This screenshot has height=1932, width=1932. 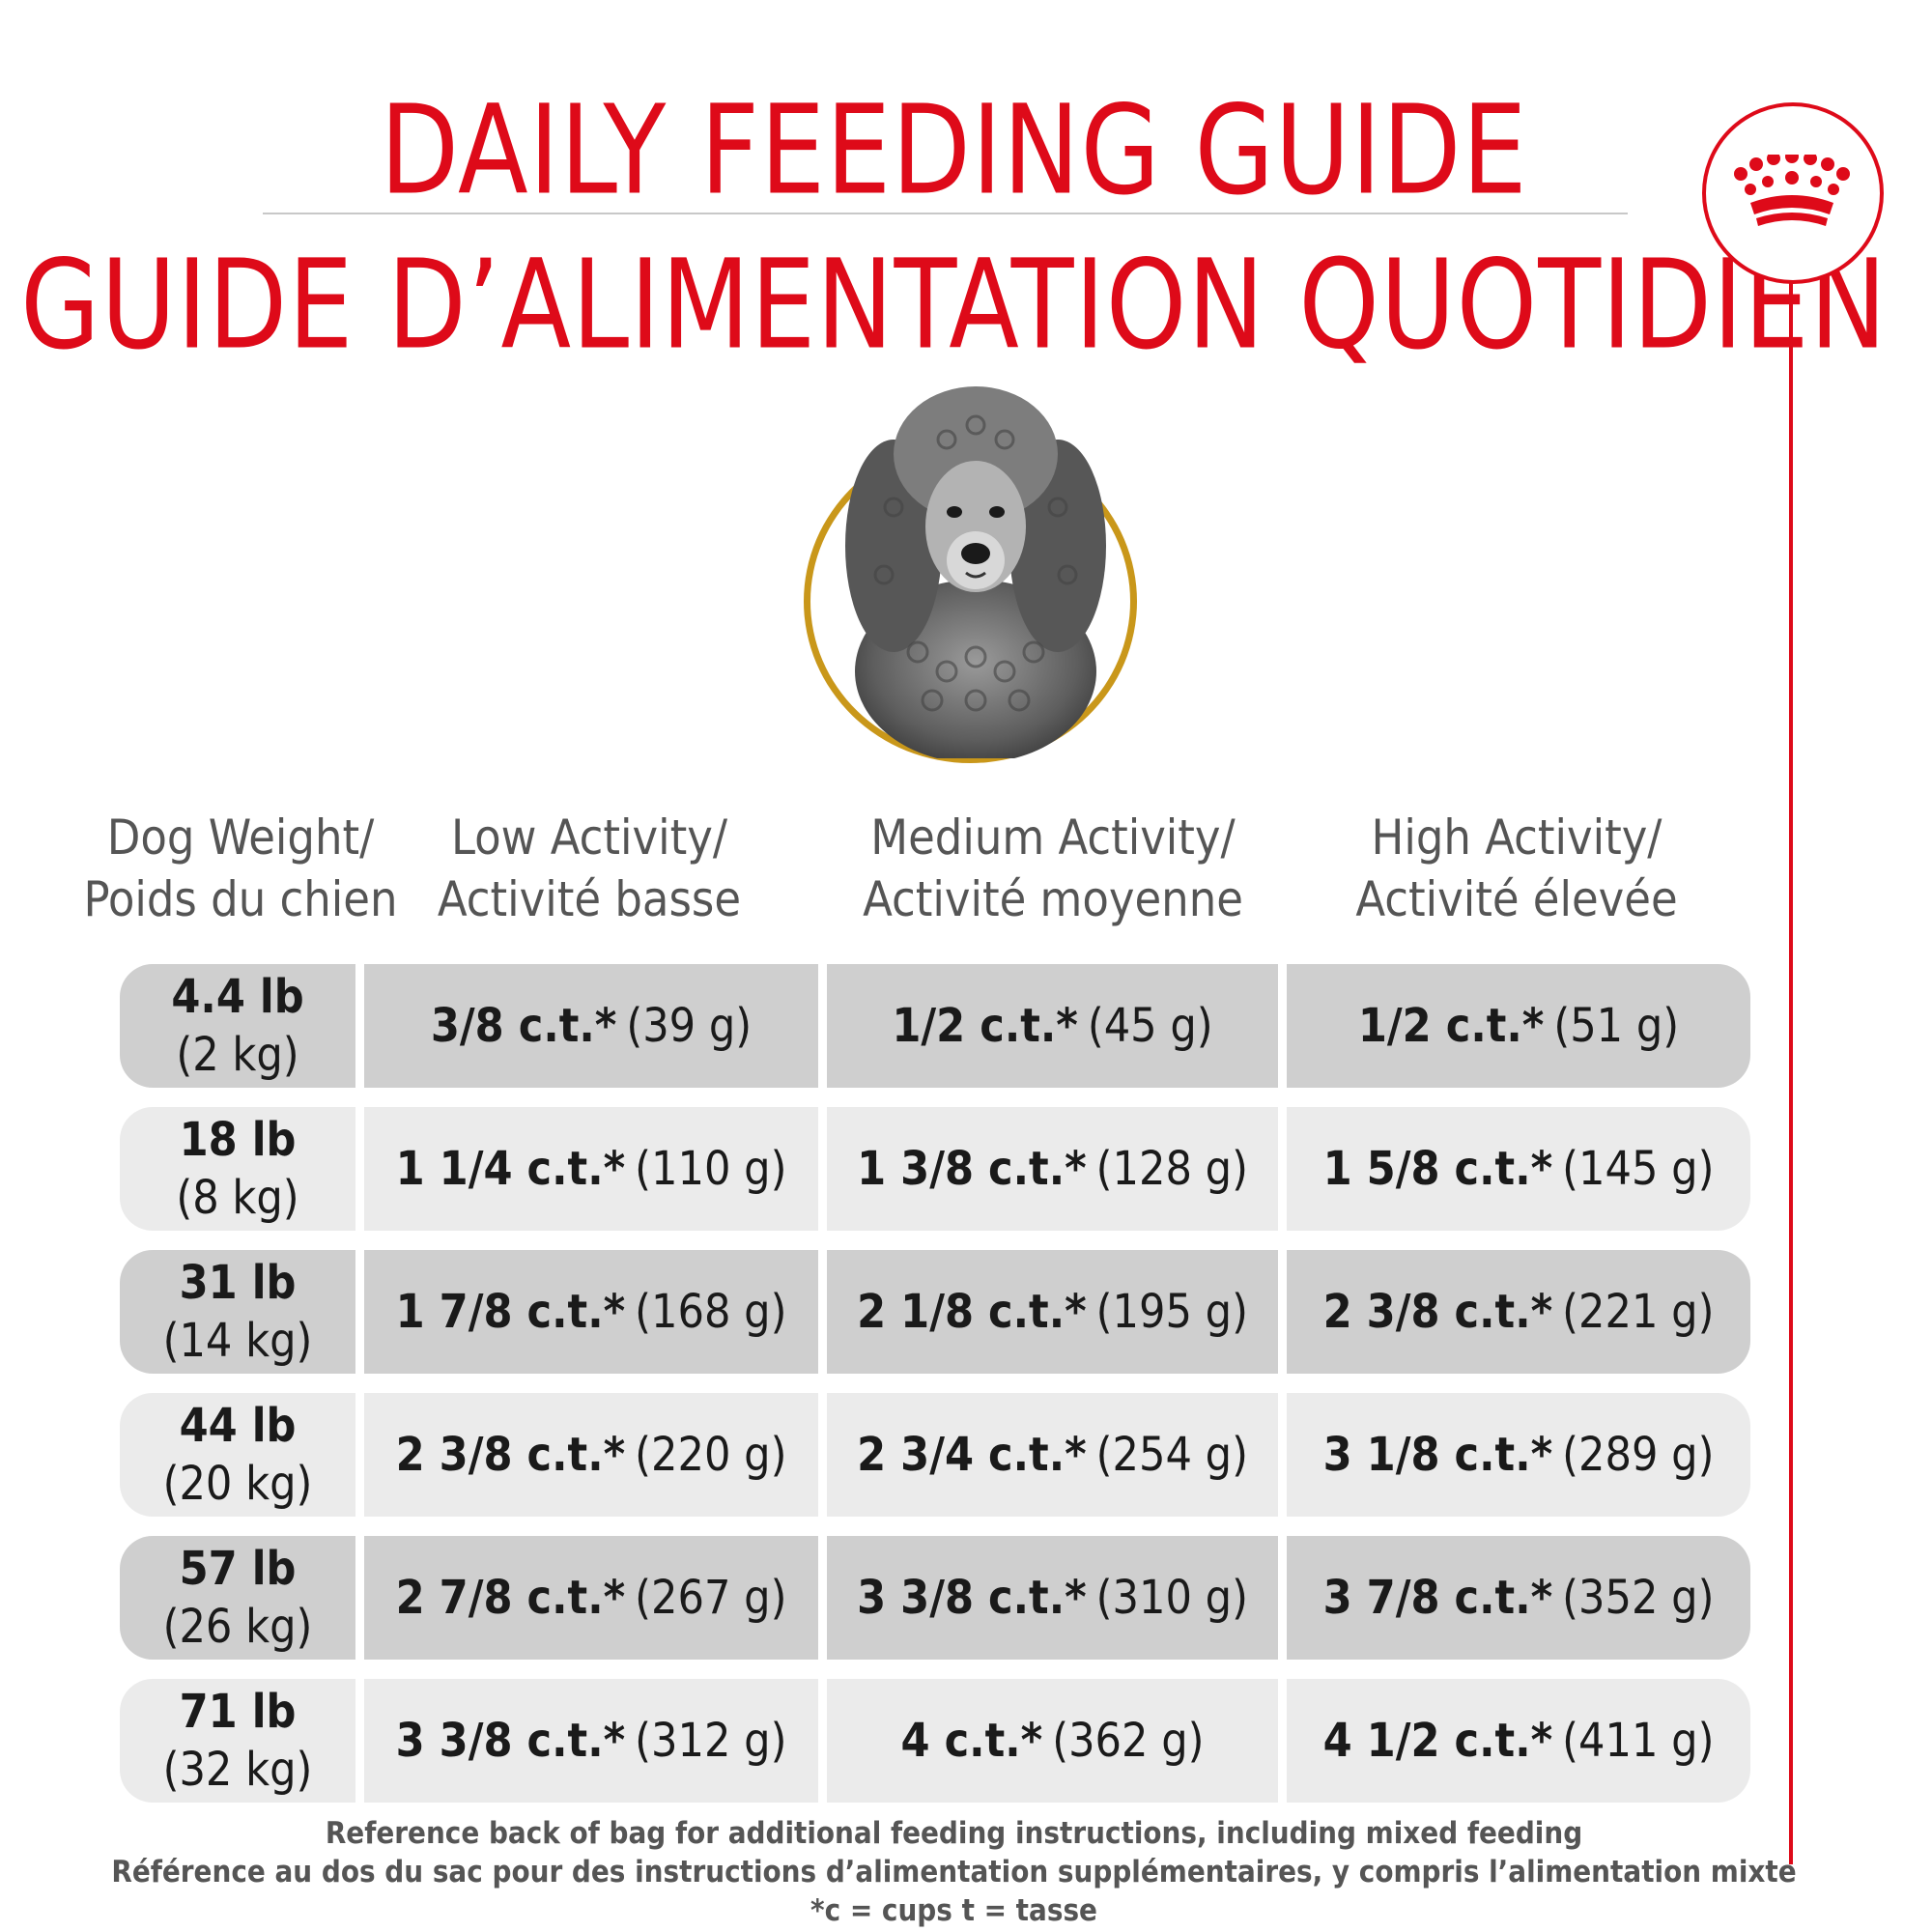 I want to click on column-header-medium-activity: Medium Activity/Activité moyenne, so click(x=1053, y=868).